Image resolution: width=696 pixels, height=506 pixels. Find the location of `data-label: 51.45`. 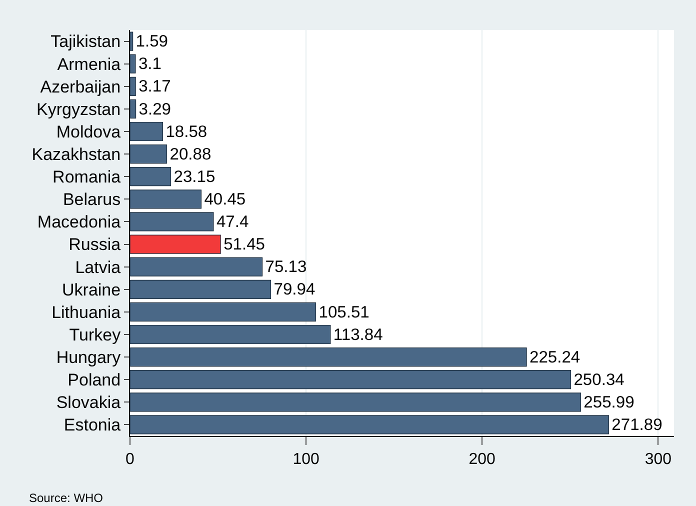

data-label: 51.45 is located at coordinates (245, 244).